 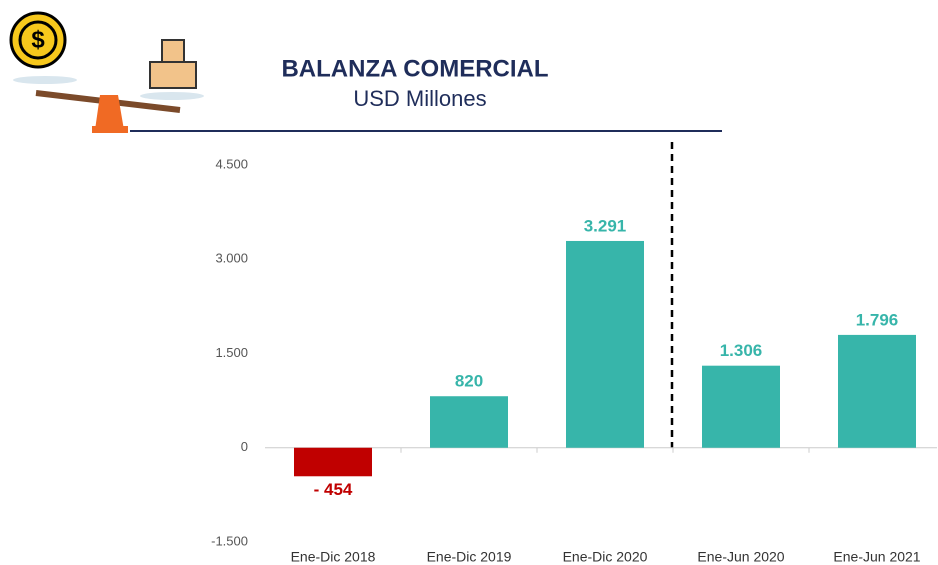 I want to click on value-label: 3.291, so click(x=605, y=225).